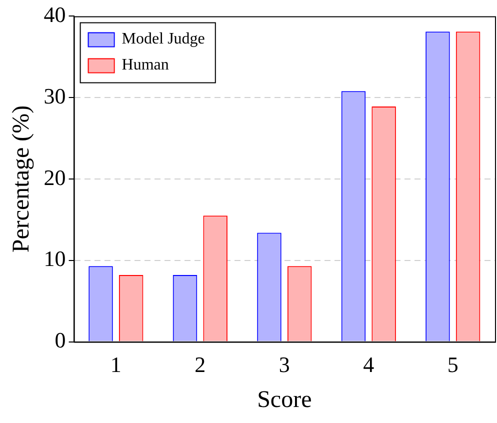 The height and width of the screenshot is (423, 497). What do you see at coordinates (55, 95) in the screenshot?
I see `y-tick-label: 30` at bounding box center [55, 95].